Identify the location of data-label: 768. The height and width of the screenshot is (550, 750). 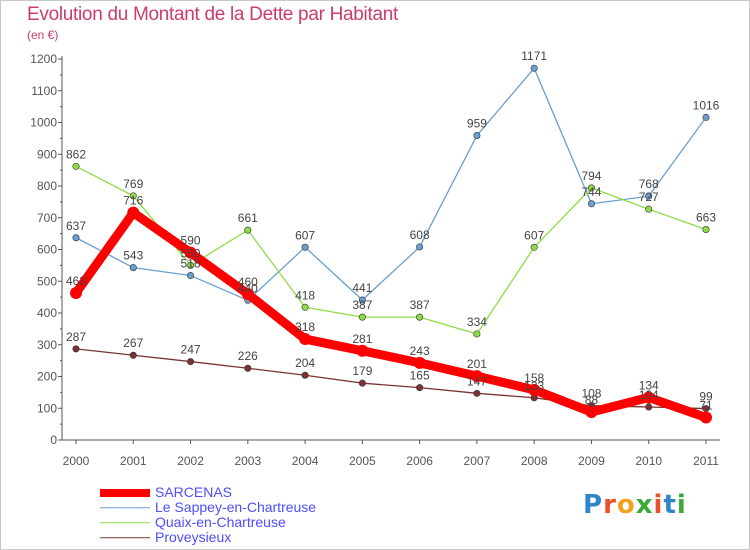
(649, 184).